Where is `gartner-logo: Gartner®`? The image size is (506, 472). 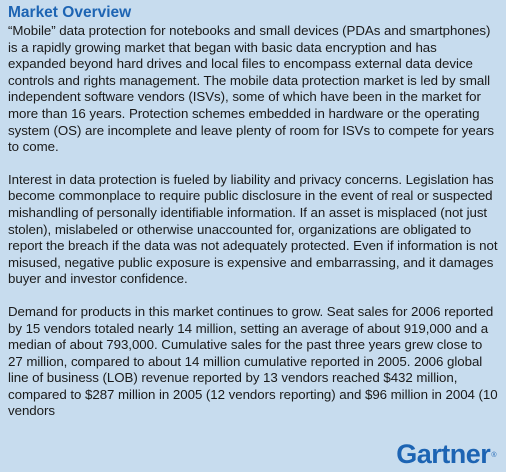 gartner-logo: Gartner® is located at coordinates (446, 454).